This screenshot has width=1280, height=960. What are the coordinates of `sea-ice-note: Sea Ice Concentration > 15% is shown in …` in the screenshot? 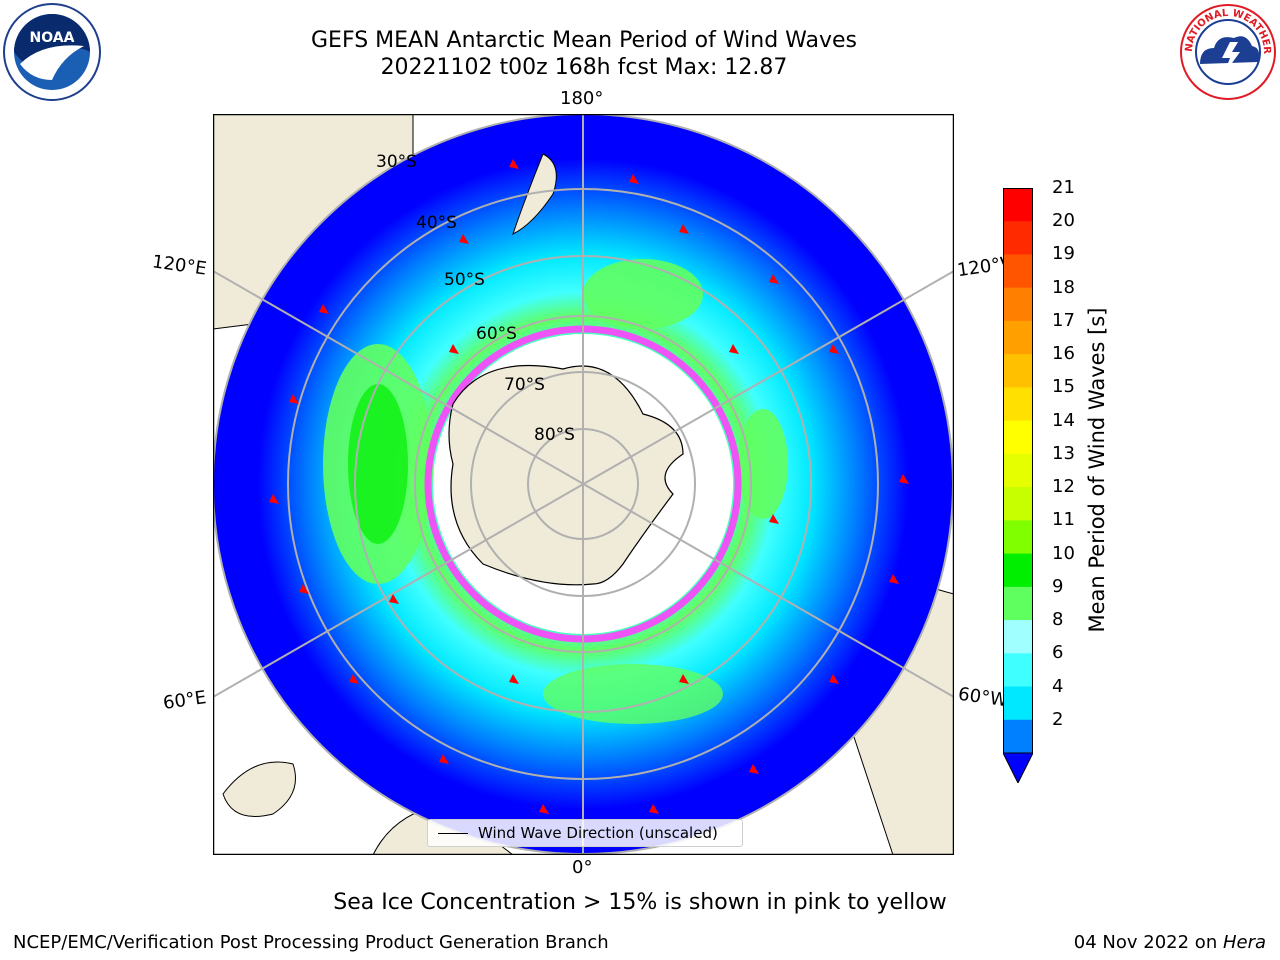 It's located at (640, 902).